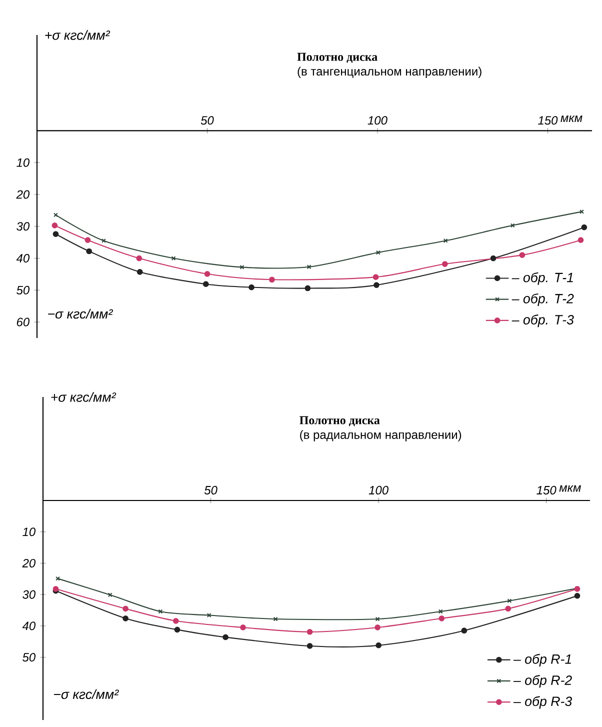 The width and height of the screenshot is (602, 727). Describe the element at coordinates (542, 278) in the screenshot. I see `legend-label: – обр. Т-1` at that location.